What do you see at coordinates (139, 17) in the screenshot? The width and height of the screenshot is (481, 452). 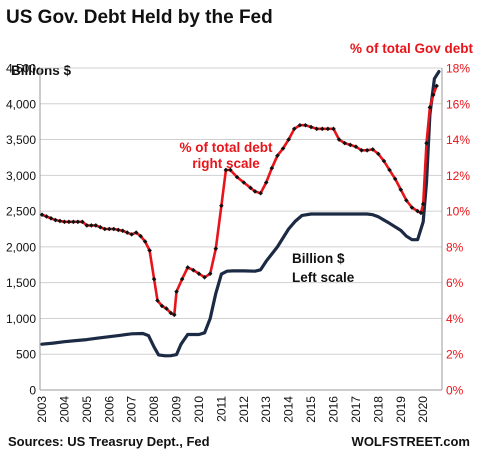 I see `chart-title: US Gov. Debt Held by the Fed` at bounding box center [139, 17].